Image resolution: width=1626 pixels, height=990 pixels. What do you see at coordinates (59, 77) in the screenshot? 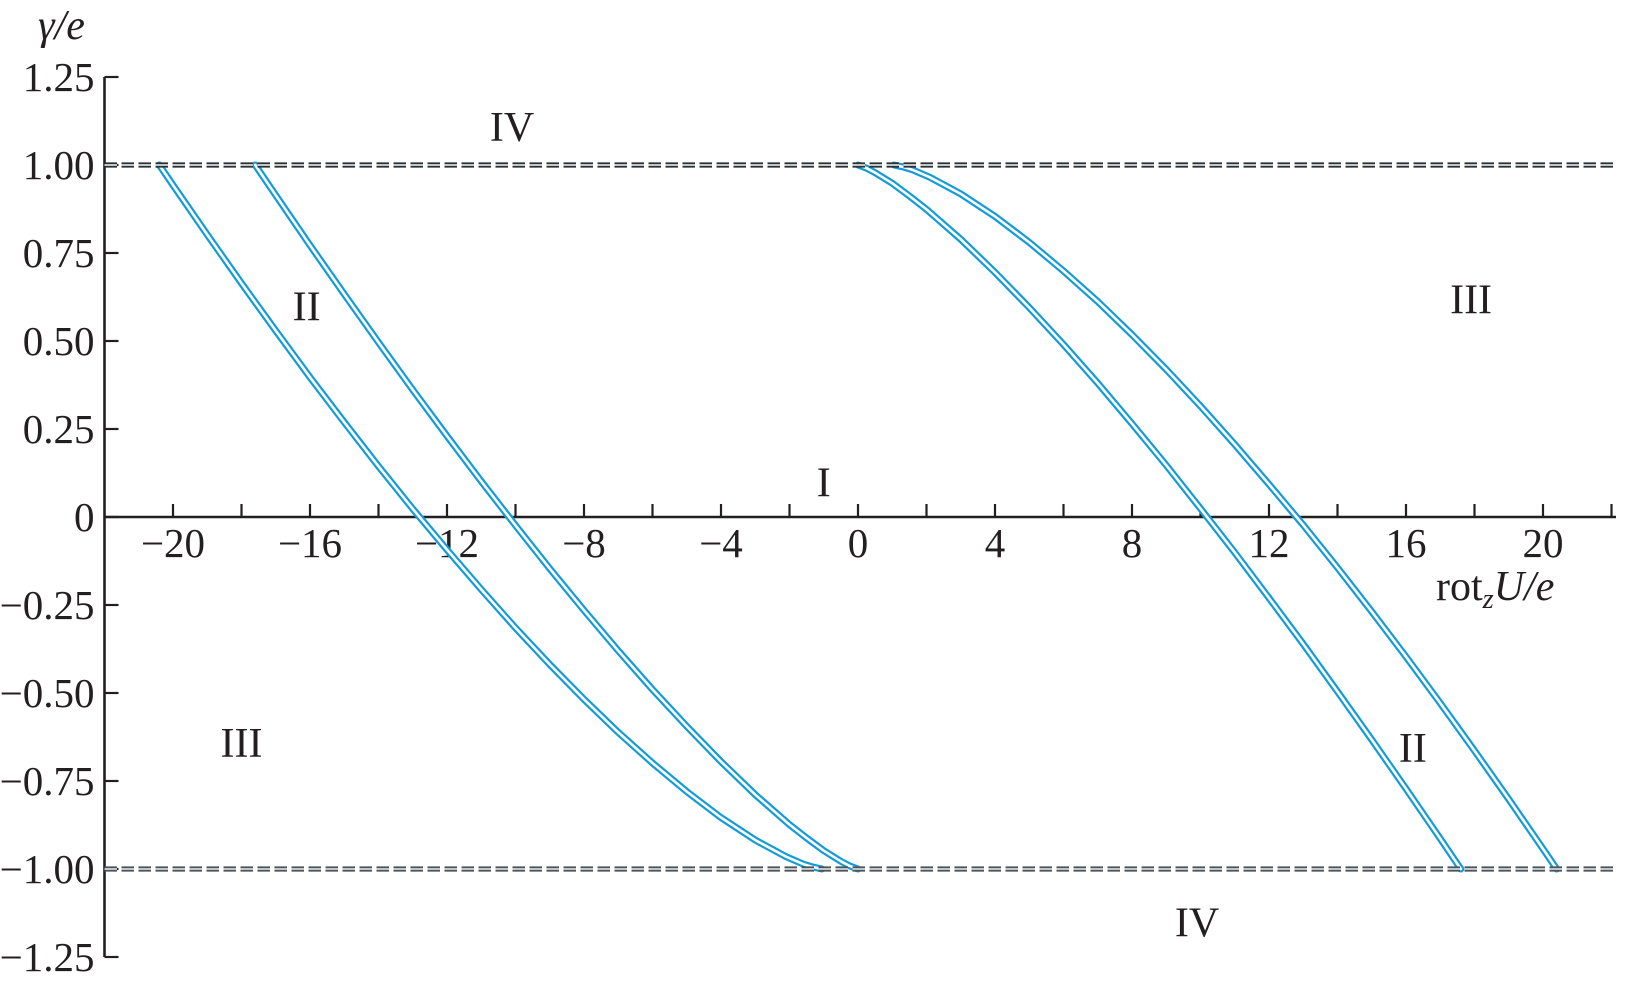
I see `y-tick-label: 1.25` at bounding box center [59, 77].